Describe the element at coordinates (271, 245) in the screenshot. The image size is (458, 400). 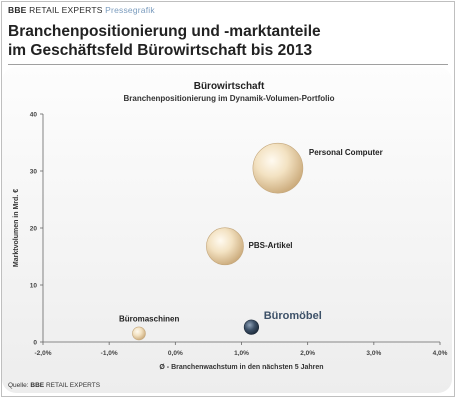
I see `bubble-label-2: PBS-Artikel` at that location.